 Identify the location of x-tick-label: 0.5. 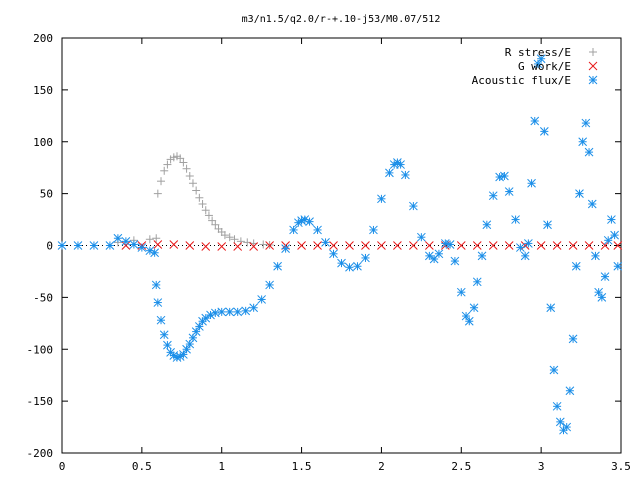
(142, 466).